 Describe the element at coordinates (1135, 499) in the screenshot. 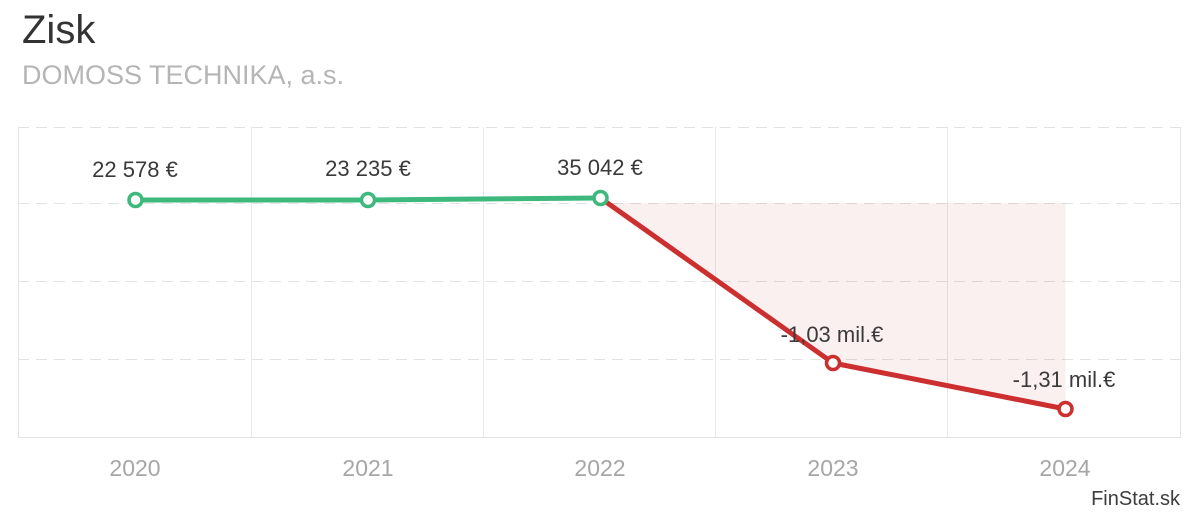

I see `finstat-watermark-link: FinStat.sk` at that location.